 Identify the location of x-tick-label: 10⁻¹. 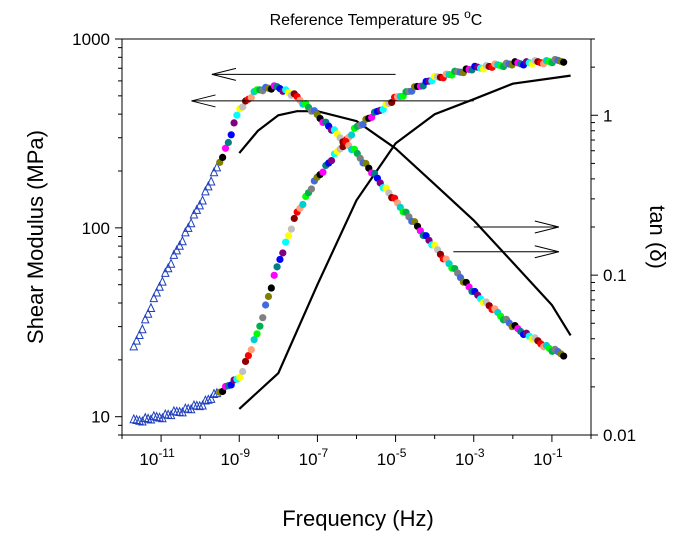
(548, 457).